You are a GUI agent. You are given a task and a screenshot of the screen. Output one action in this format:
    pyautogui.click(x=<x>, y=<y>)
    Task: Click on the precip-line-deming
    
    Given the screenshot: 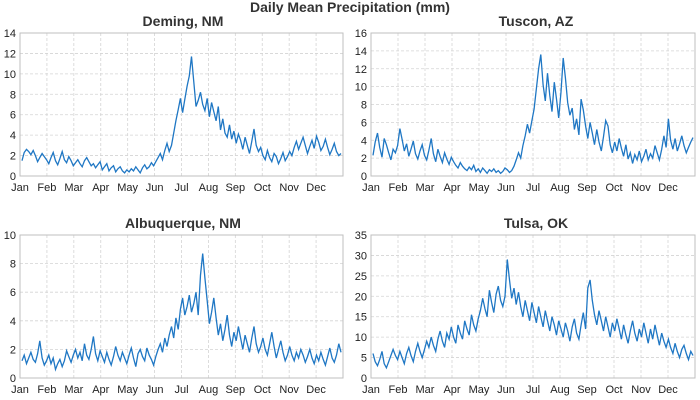 What is the action you would take?
    pyautogui.click(x=181, y=115)
    